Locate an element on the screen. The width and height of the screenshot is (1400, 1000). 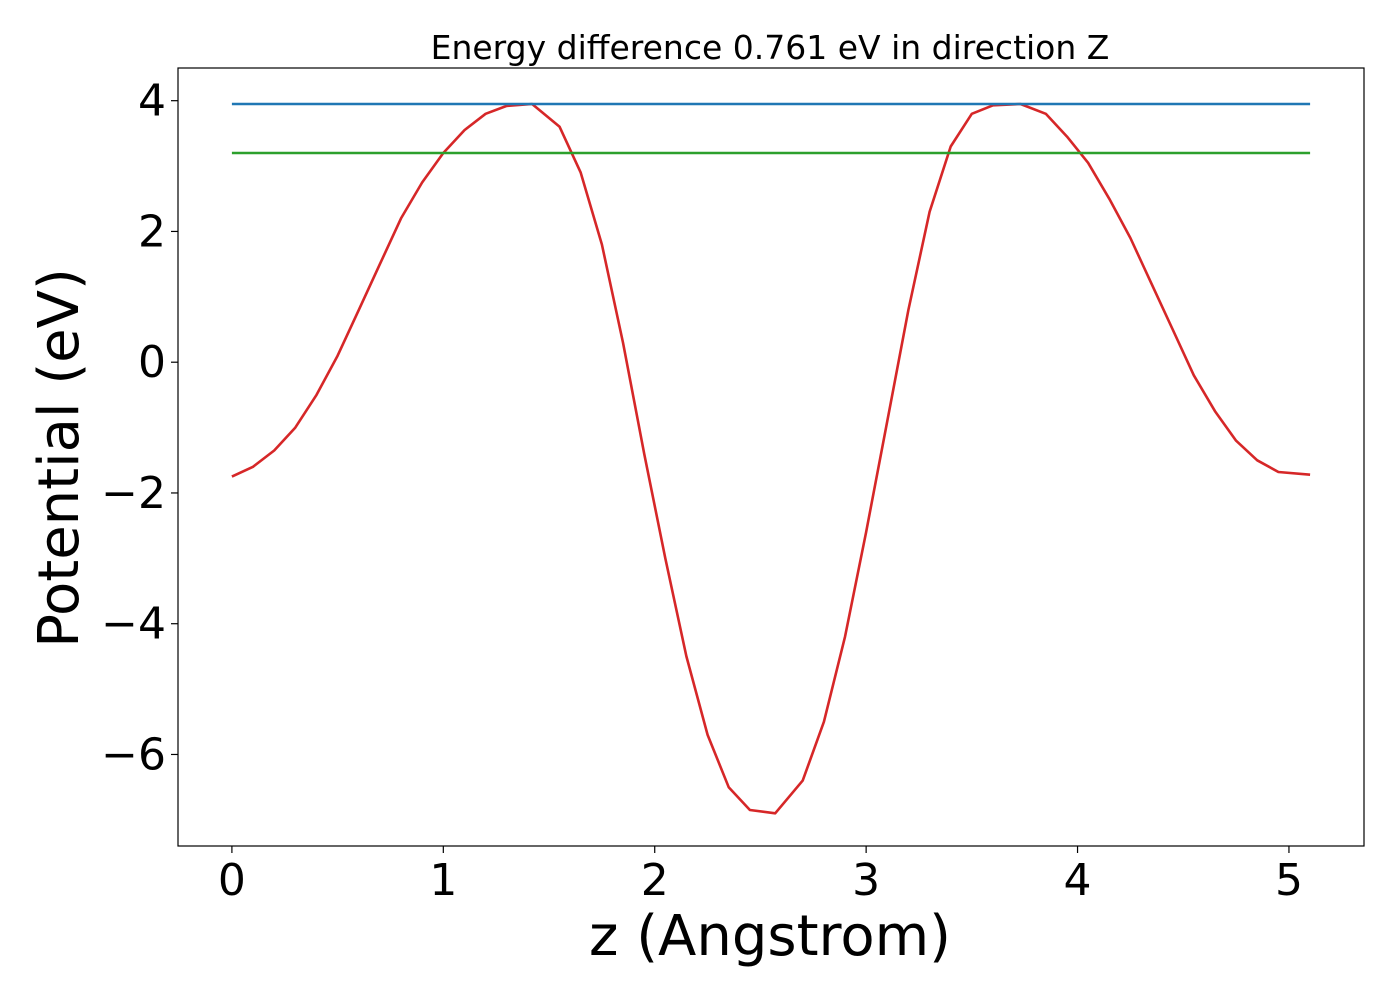
y-tick-label-3: −2 is located at coordinates (133, 493).